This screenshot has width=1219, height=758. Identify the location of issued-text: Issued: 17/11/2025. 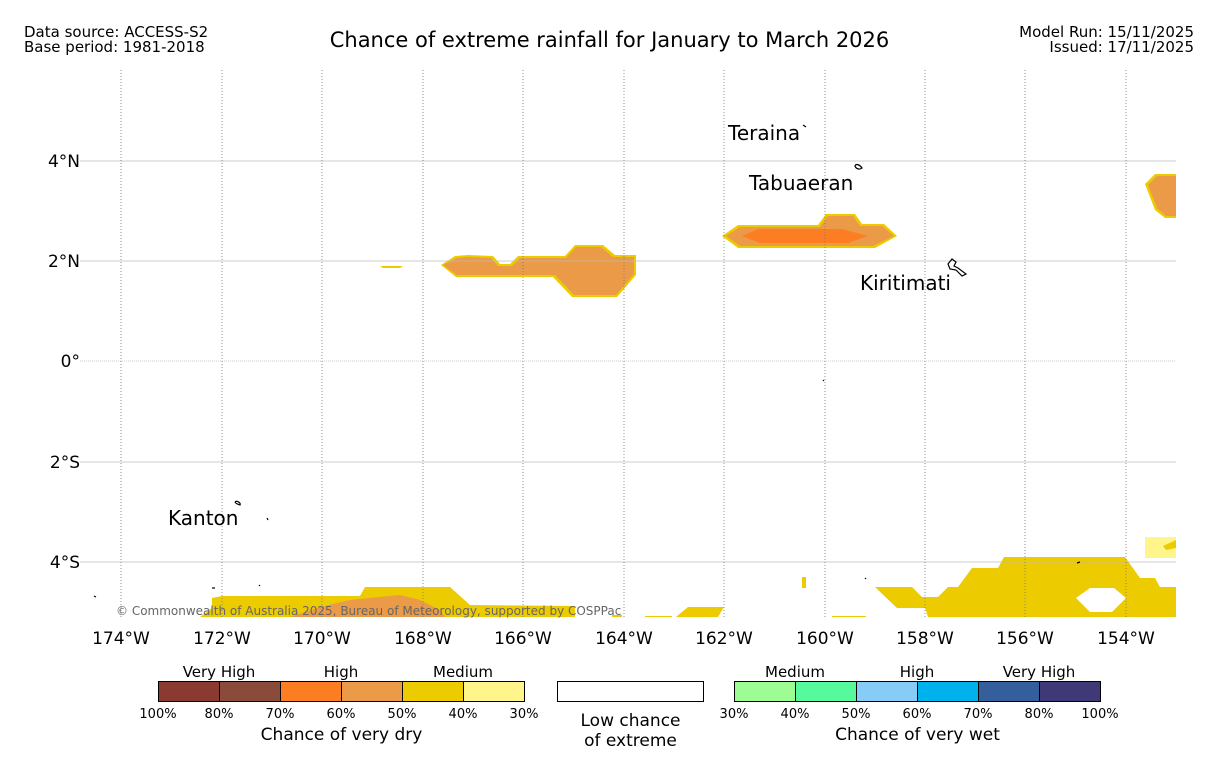
(1121, 47).